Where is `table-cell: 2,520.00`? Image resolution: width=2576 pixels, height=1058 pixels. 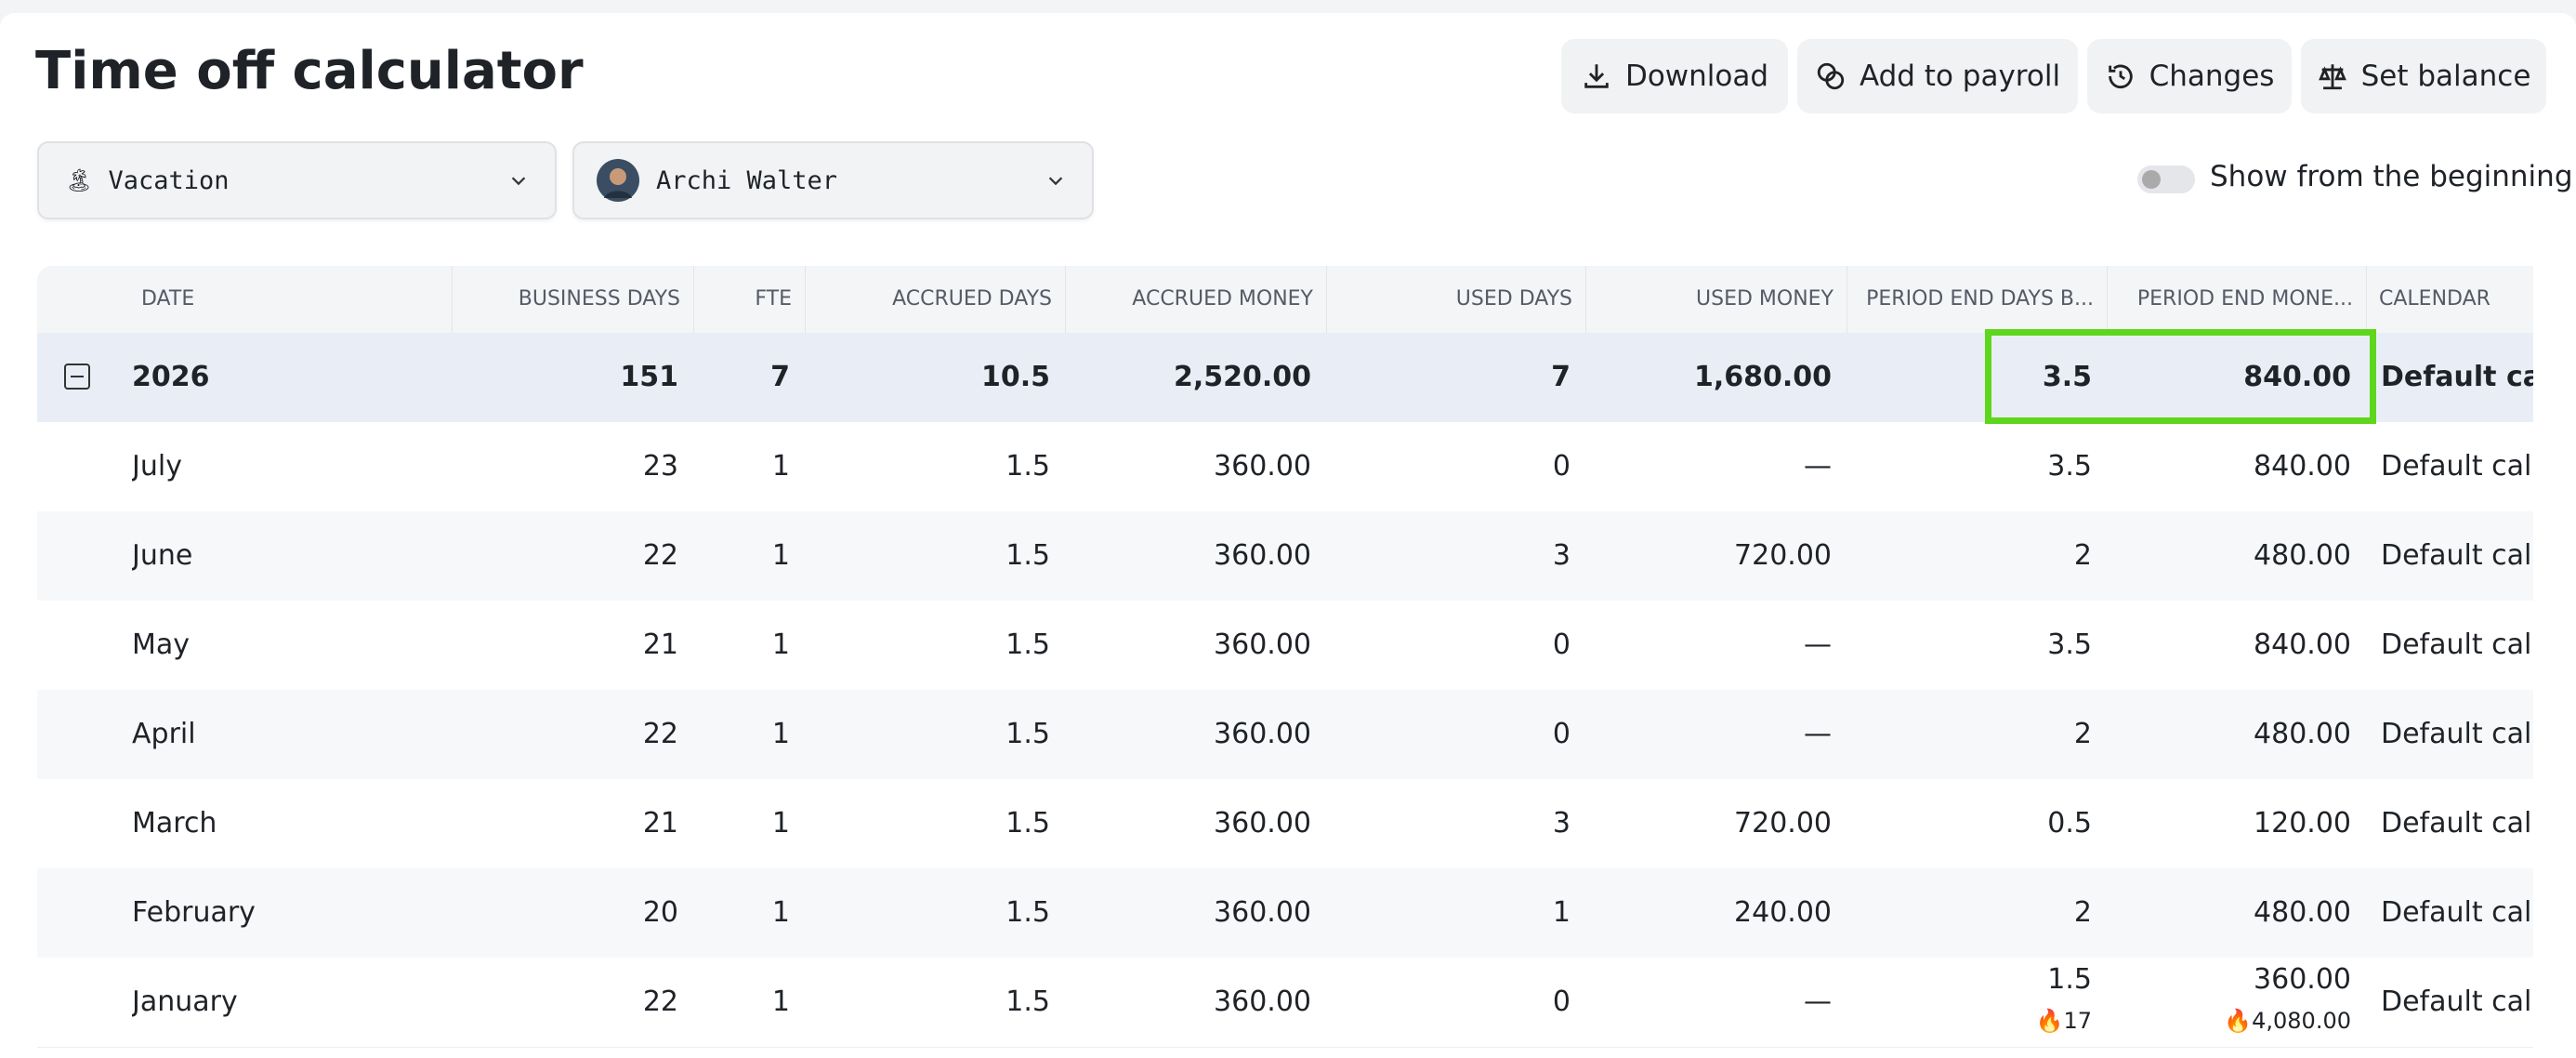
table-cell: 2,520.00 is located at coordinates (1242, 377).